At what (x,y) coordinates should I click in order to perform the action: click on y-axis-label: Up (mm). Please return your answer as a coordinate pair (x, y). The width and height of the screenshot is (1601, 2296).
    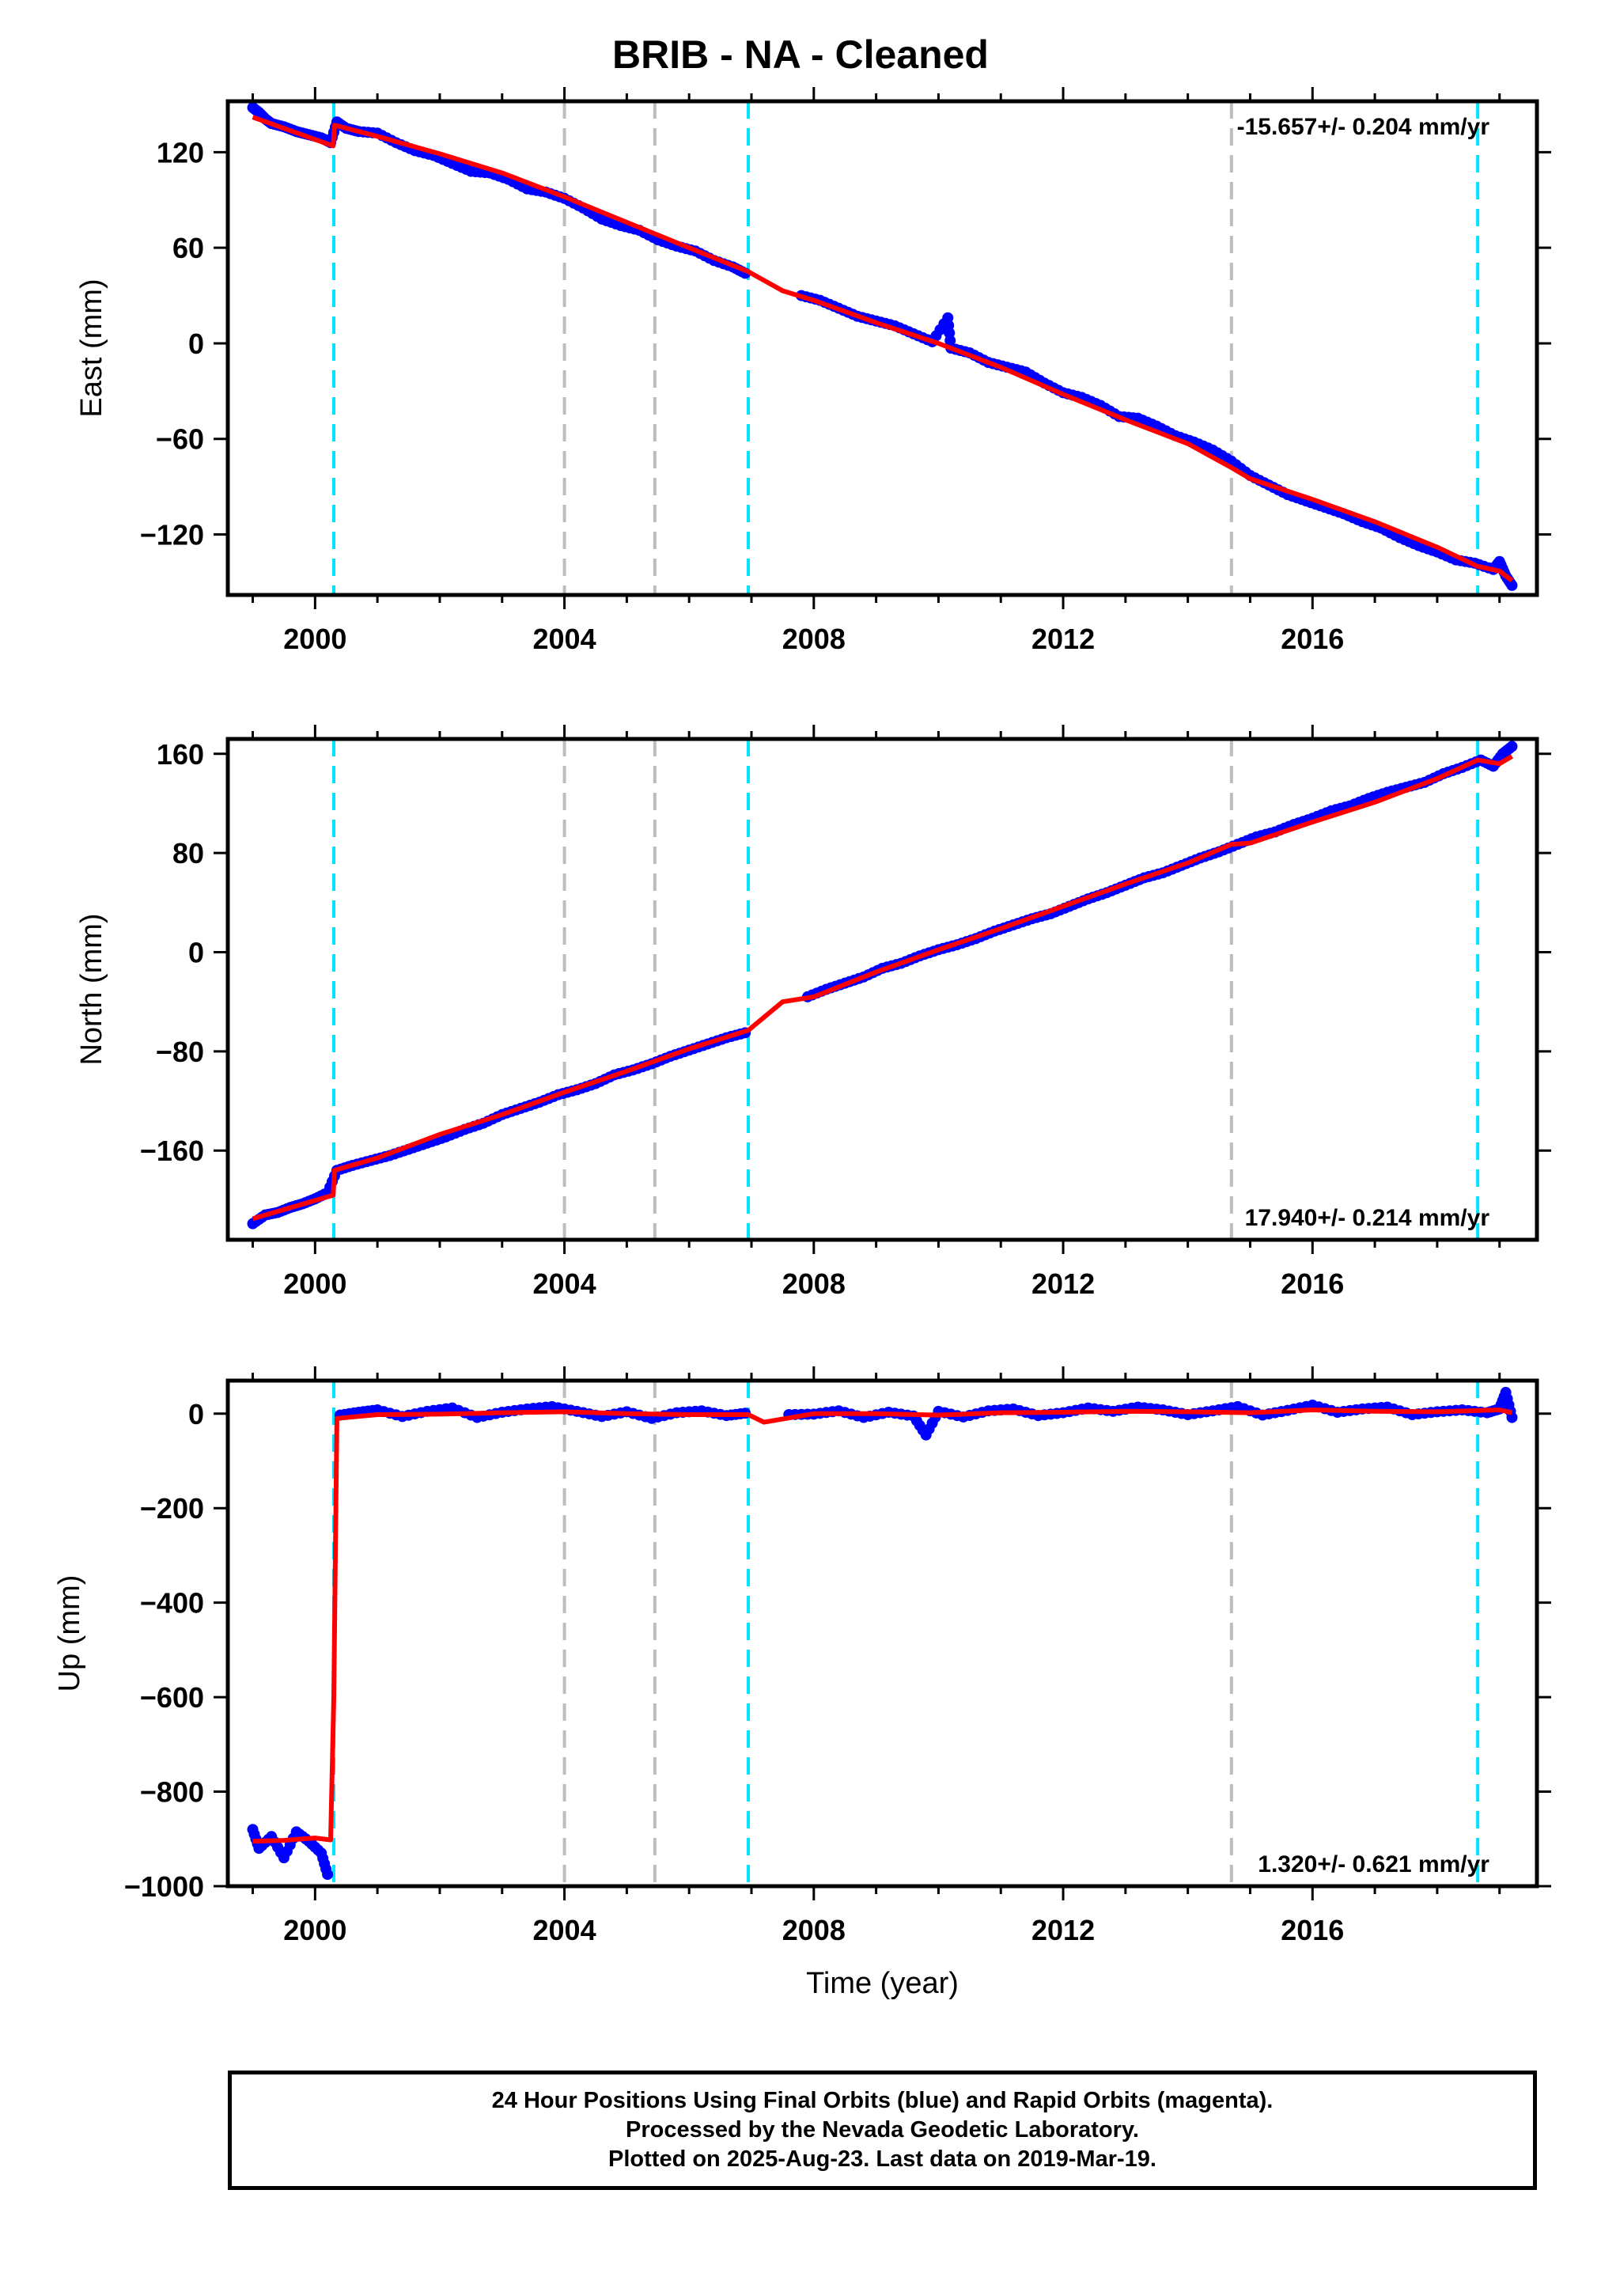
    Looking at the image, I should click on (70, 1633).